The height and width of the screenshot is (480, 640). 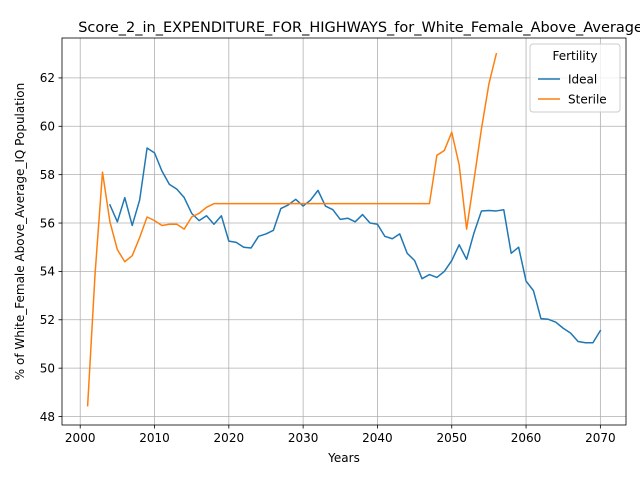 What do you see at coordinates (582, 79) in the screenshot?
I see `legend-label-ideal: Ideal` at bounding box center [582, 79].